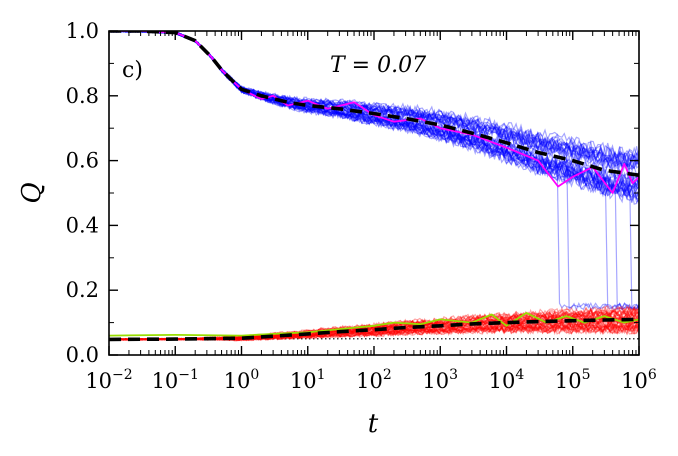 Image resolution: width=678 pixels, height=456 pixels. I want to click on lower-ensemble, so click(374, 322).